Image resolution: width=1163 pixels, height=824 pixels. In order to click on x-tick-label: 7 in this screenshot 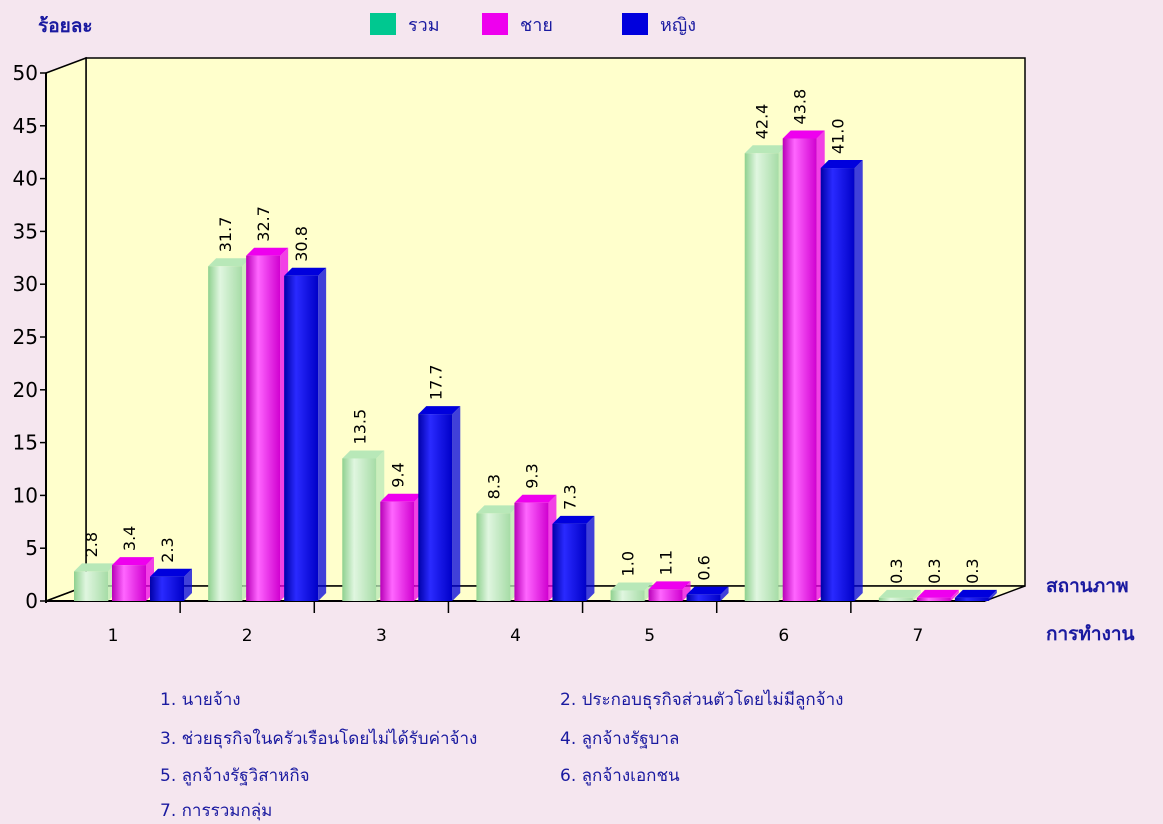, I will do `click(918, 636)`.